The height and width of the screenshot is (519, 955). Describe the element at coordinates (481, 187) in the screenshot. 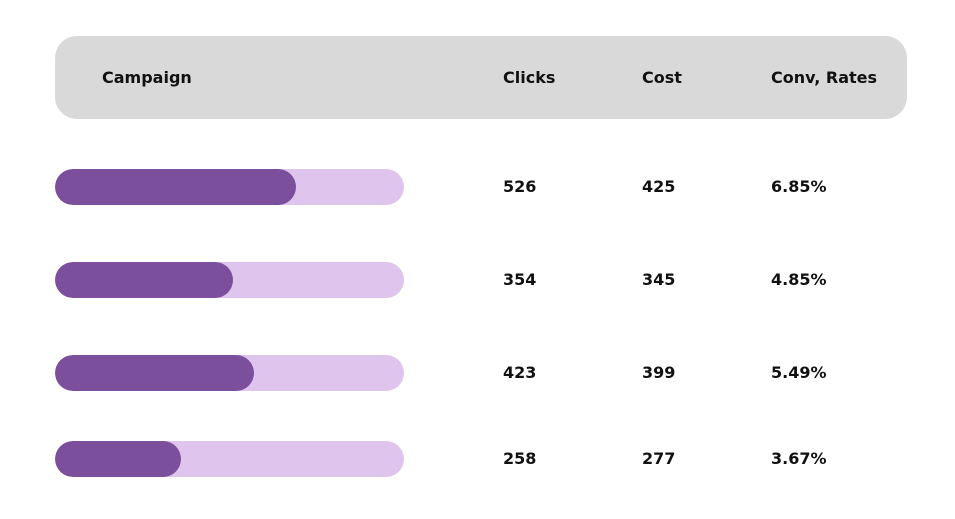

I see `table-row: 526 425 6.85%` at that location.